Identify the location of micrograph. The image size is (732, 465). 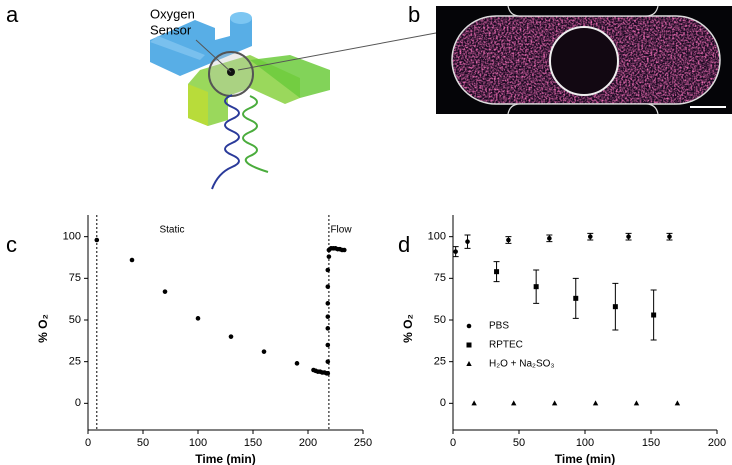
(584, 60).